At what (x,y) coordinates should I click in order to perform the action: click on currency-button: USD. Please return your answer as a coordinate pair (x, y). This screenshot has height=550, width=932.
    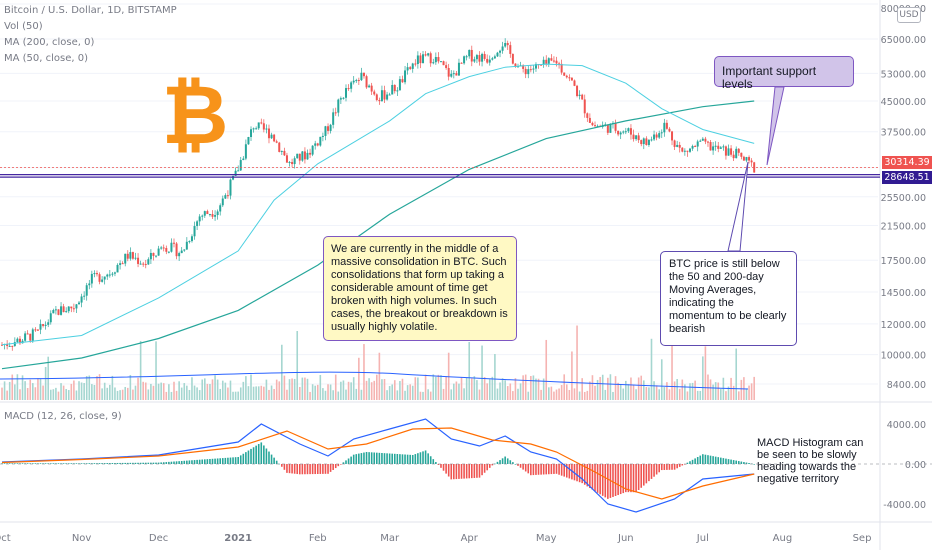
    Looking at the image, I should click on (909, 15).